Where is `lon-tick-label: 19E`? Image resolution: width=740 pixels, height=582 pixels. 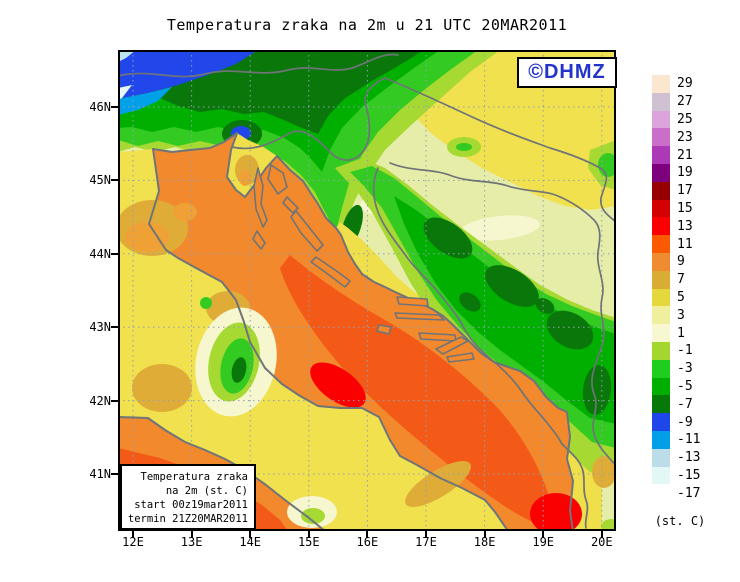 lon-tick-label: 19E is located at coordinates (543, 542).